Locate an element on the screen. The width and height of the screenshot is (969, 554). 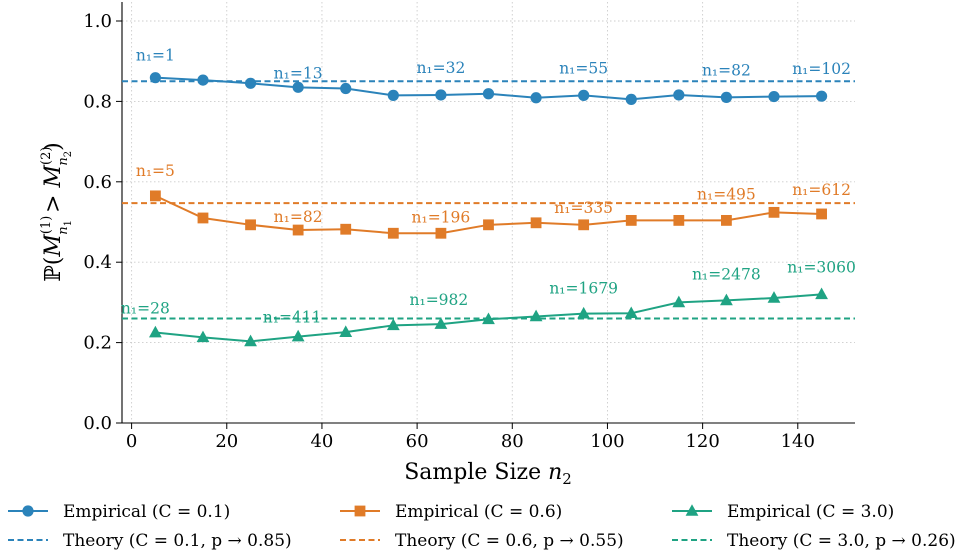
n1-annotation: n₁=495 is located at coordinates (726, 194).